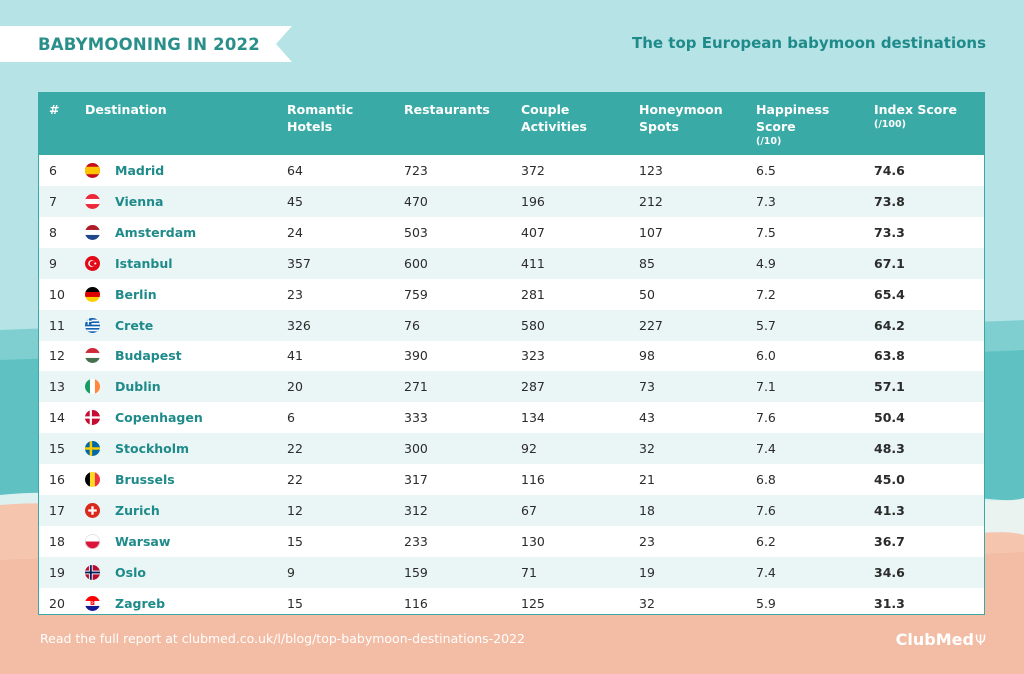  What do you see at coordinates (180, 109) in the screenshot?
I see `column-header: Destination` at bounding box center [180, 109].